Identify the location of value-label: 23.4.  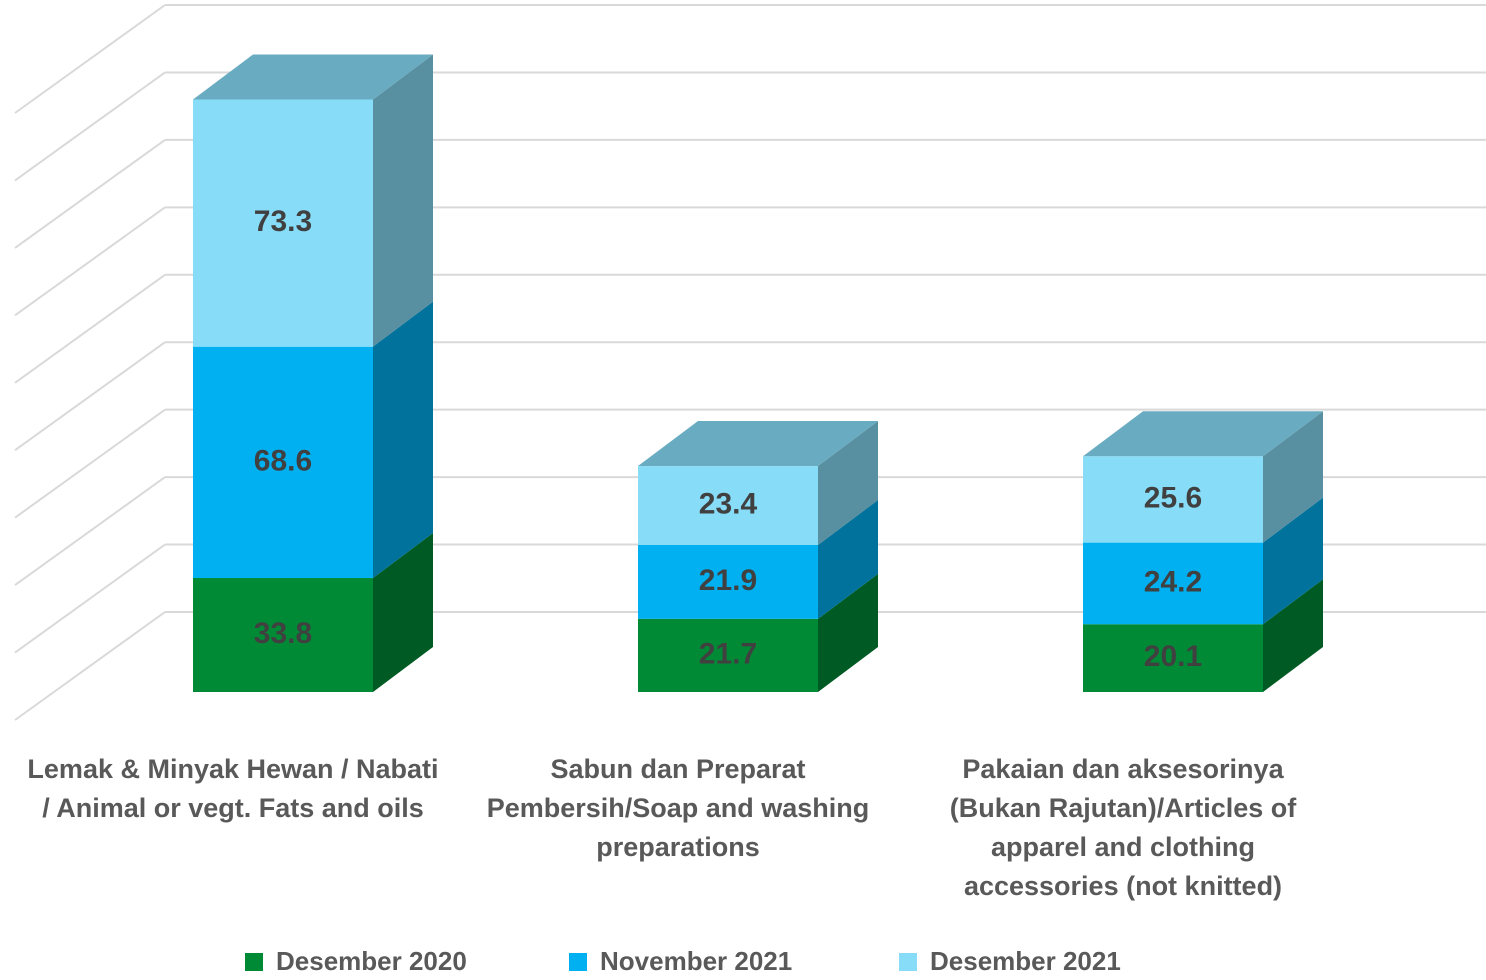
(728, 503).